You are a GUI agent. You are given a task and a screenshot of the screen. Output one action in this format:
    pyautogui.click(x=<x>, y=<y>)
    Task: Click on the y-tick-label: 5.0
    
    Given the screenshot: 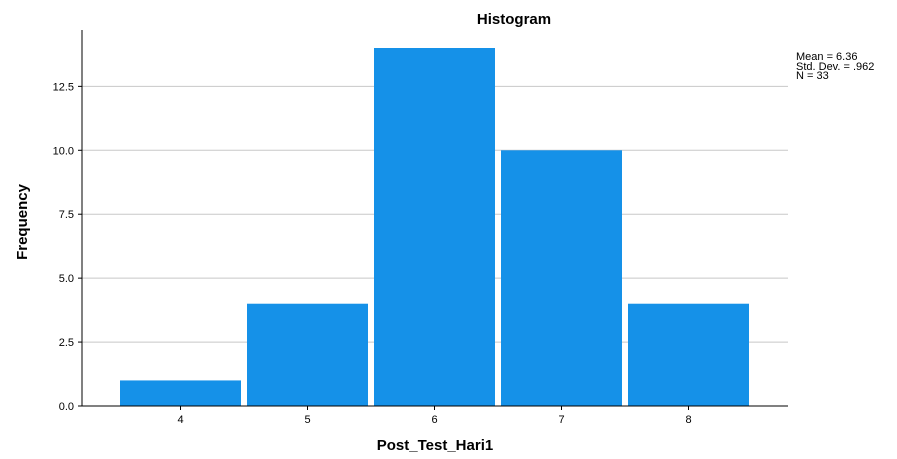 What is the action you would take?
    pyautogui.click(x=66, y=279)
    